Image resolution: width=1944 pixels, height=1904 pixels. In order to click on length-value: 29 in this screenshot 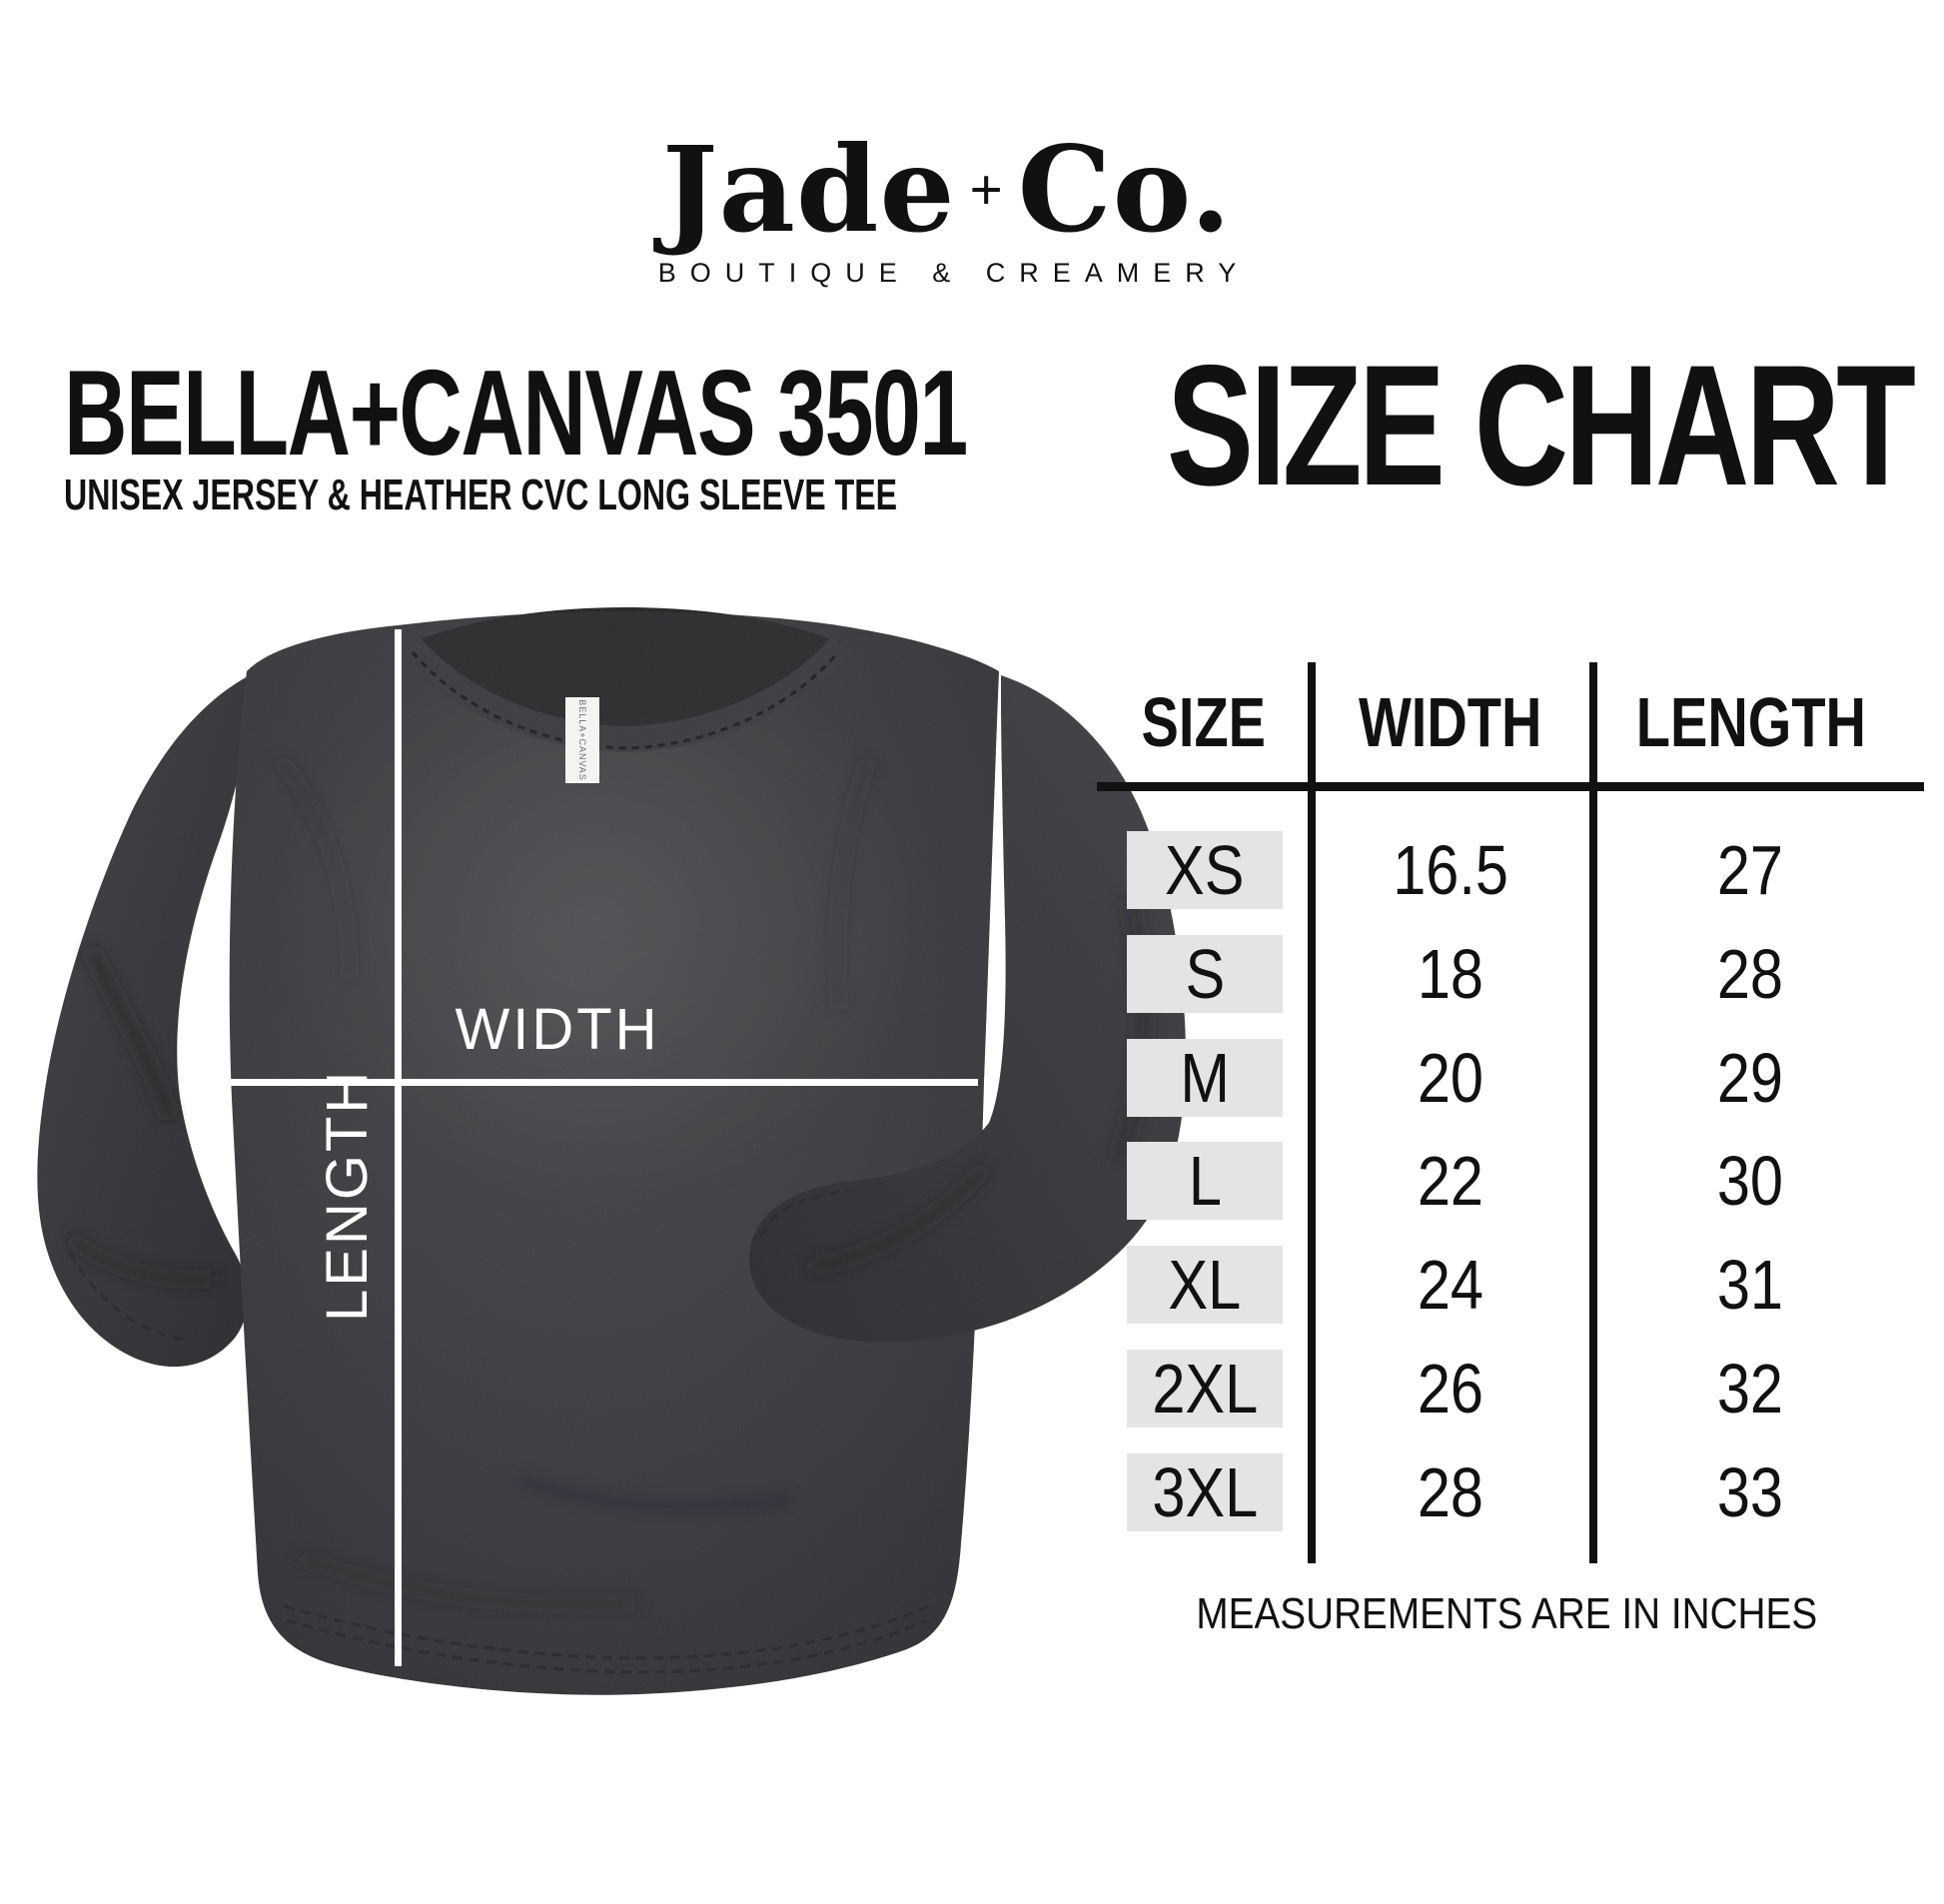, I will do `click(1750, 1078)`.